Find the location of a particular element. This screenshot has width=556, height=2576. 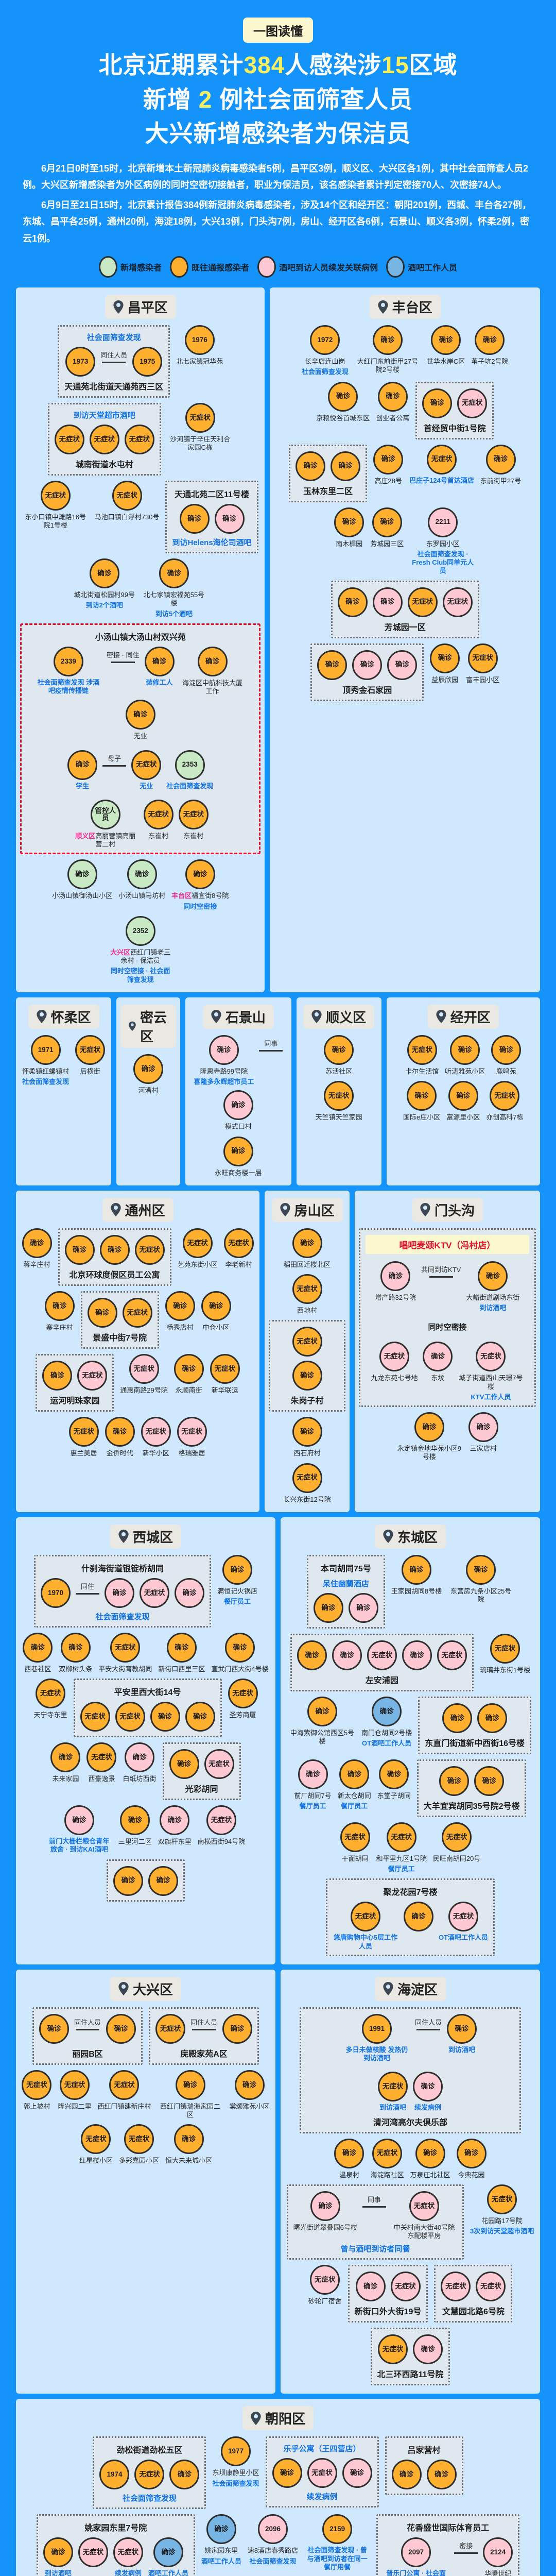

case-location: 永旺商务楼一层 is located at coordinates (238, 1172).